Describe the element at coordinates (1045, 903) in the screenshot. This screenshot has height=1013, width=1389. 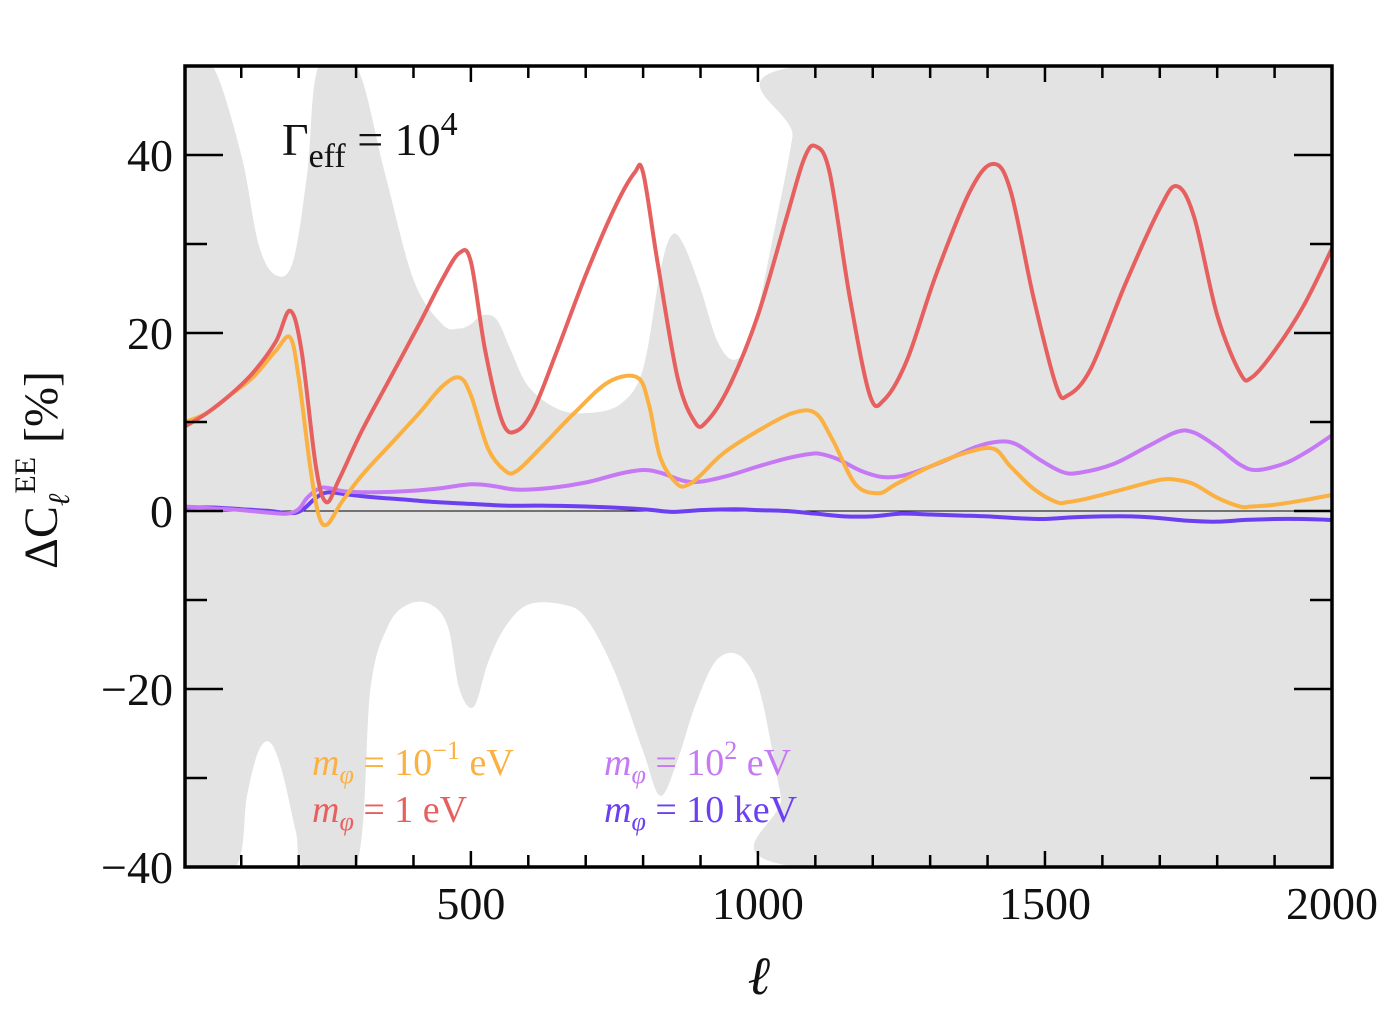
I see `x-tick-label: 1500` at that location.